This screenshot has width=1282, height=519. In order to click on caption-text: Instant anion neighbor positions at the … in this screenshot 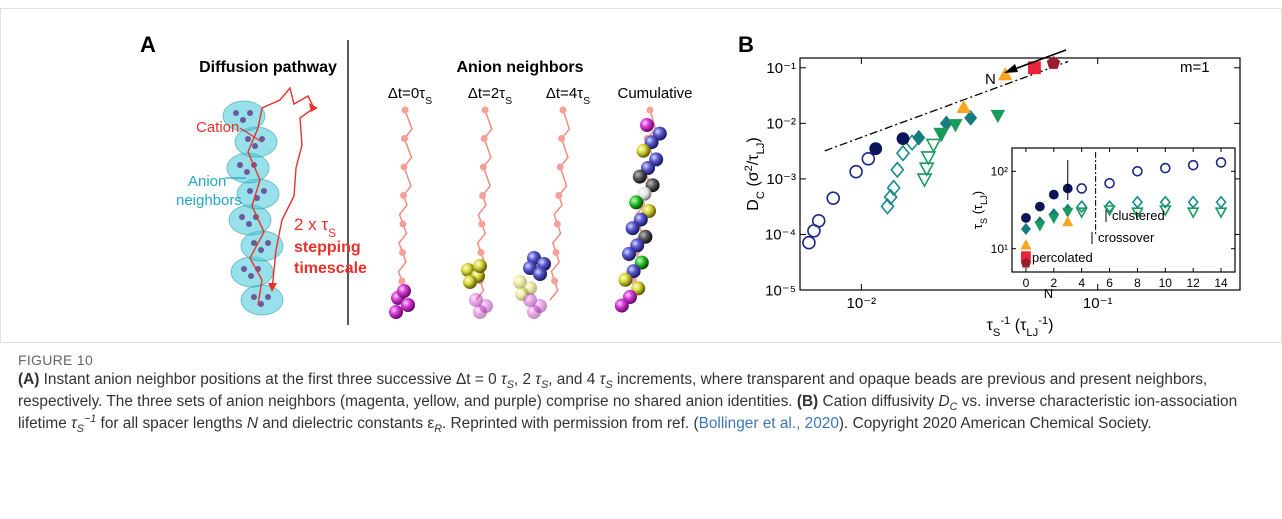, I will do `click(270, 379)`.